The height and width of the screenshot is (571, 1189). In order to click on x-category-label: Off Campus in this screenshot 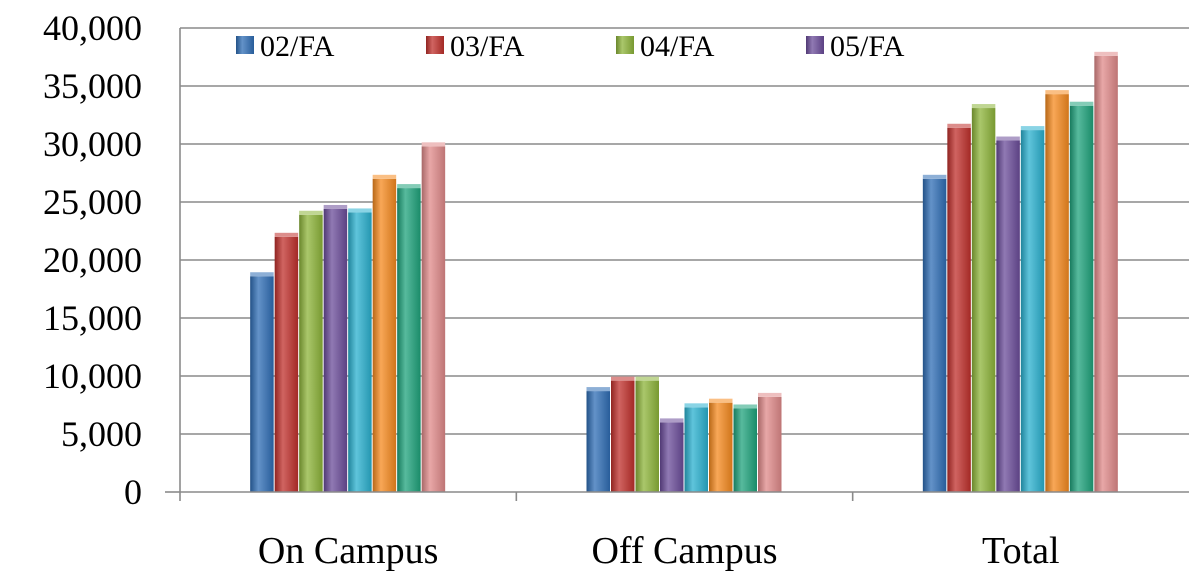, I will do `click(684, 550)`.